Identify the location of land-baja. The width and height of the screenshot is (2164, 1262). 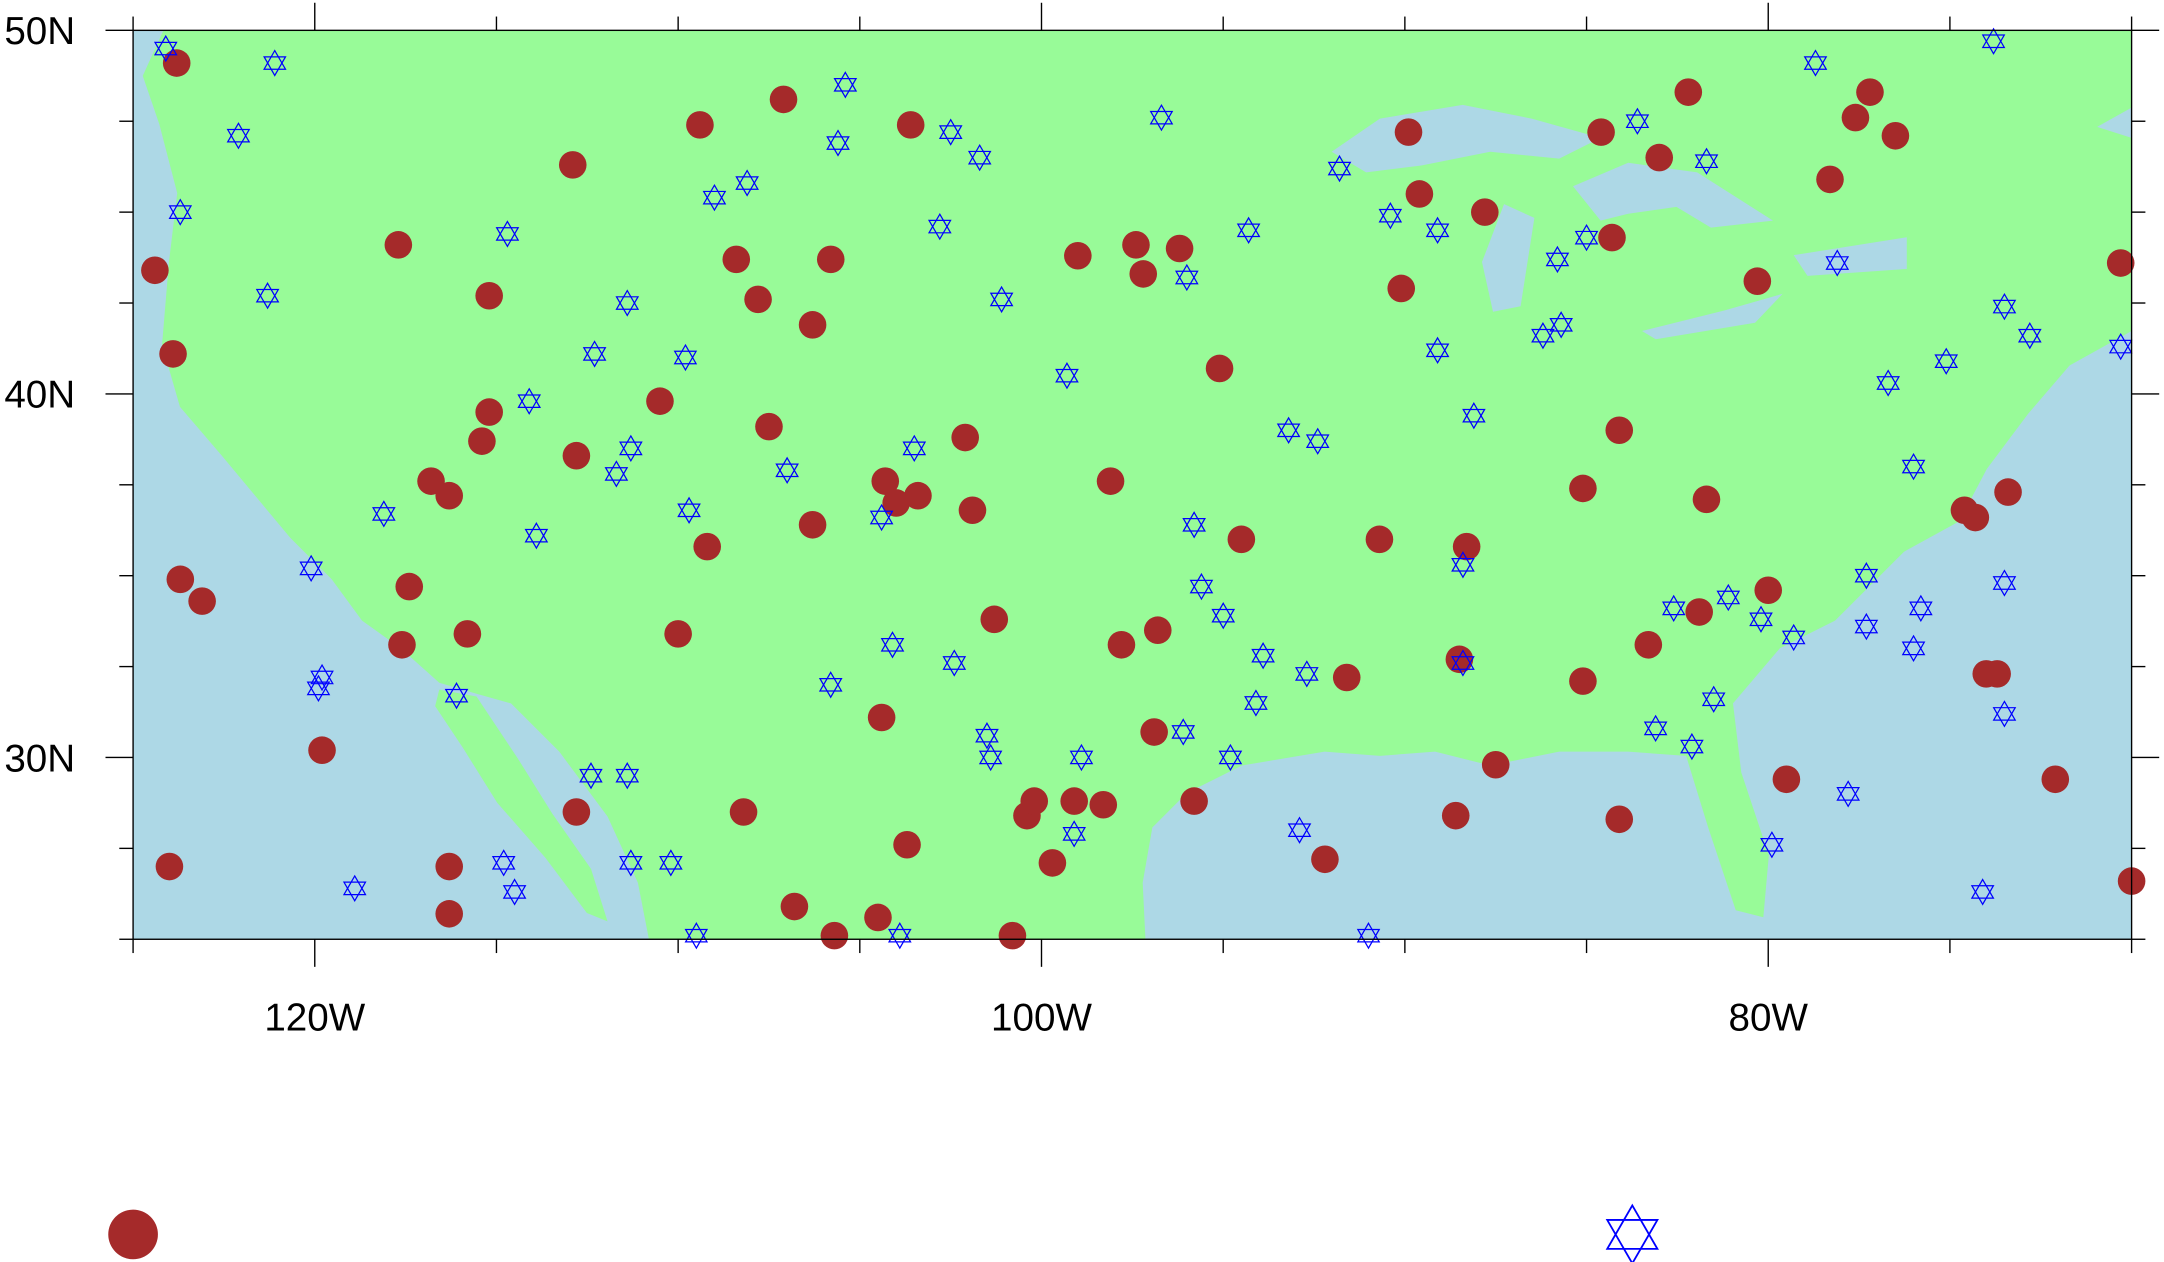
(521, 805).